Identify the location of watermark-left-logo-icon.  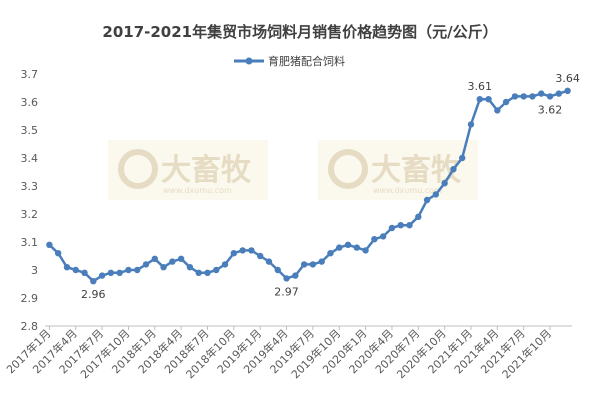
(138, 169).